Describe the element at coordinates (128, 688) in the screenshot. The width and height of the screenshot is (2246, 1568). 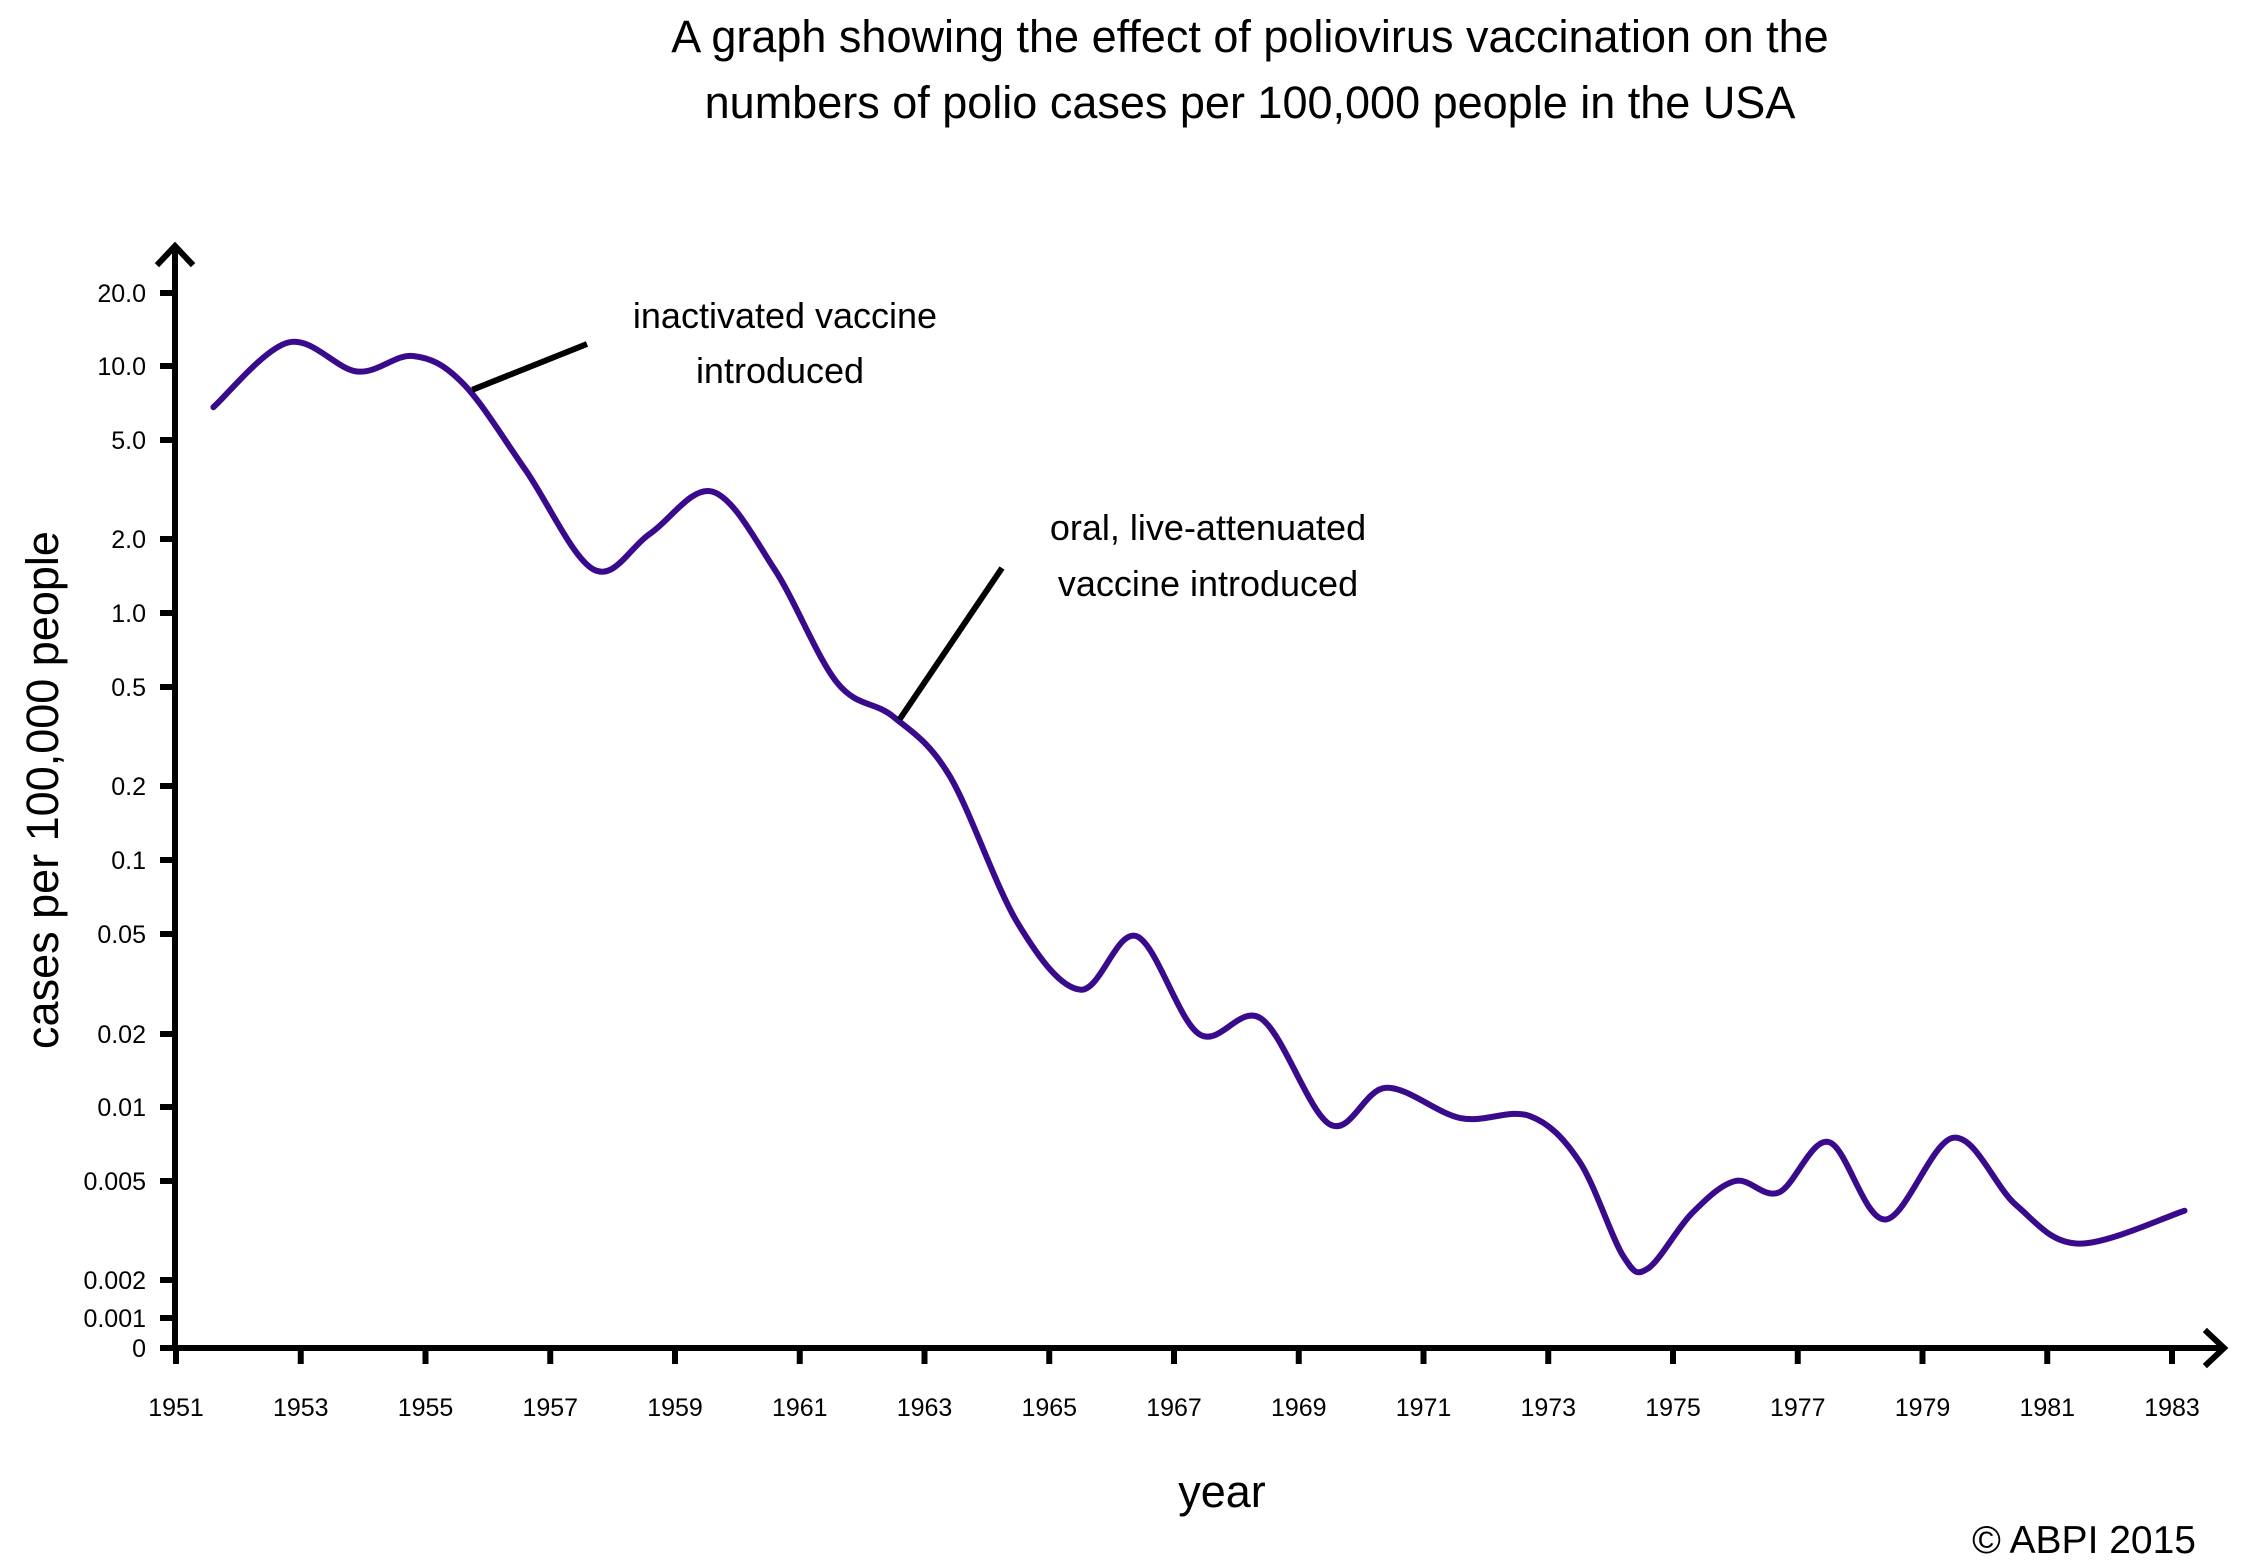
I see `y-tick-label: 0.5` at that location.